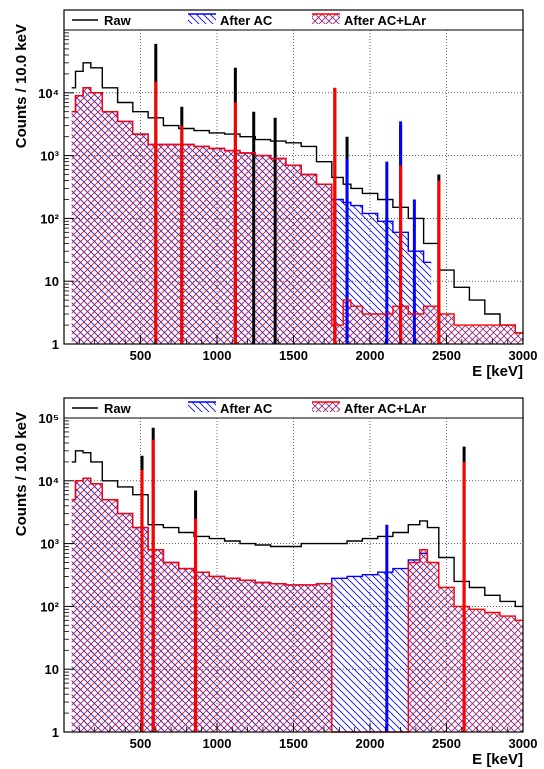 The image size is (544, 769). I want to click on y-tick-label: 10⁵, so click(48, 418).